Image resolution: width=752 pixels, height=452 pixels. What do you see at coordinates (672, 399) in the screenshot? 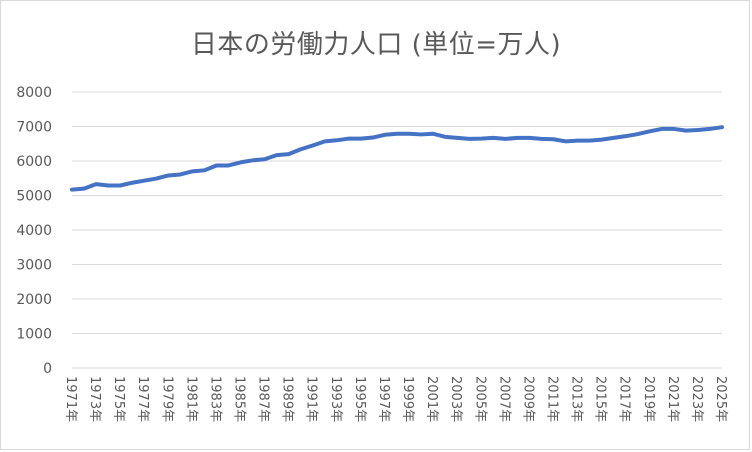
I see `x-tick-label: 2021年` at bounding box center [672, 399].